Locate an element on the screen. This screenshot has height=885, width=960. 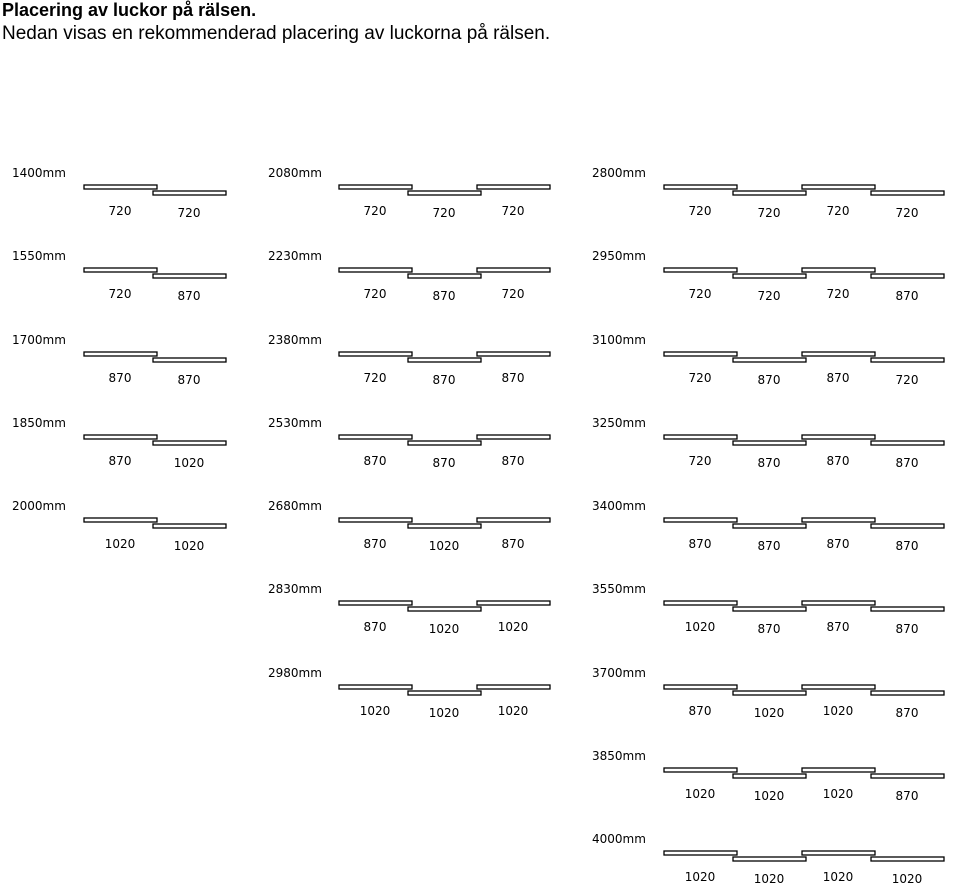
door-configuration: 1550mm 720 870 is located at coordinates (119, 276).